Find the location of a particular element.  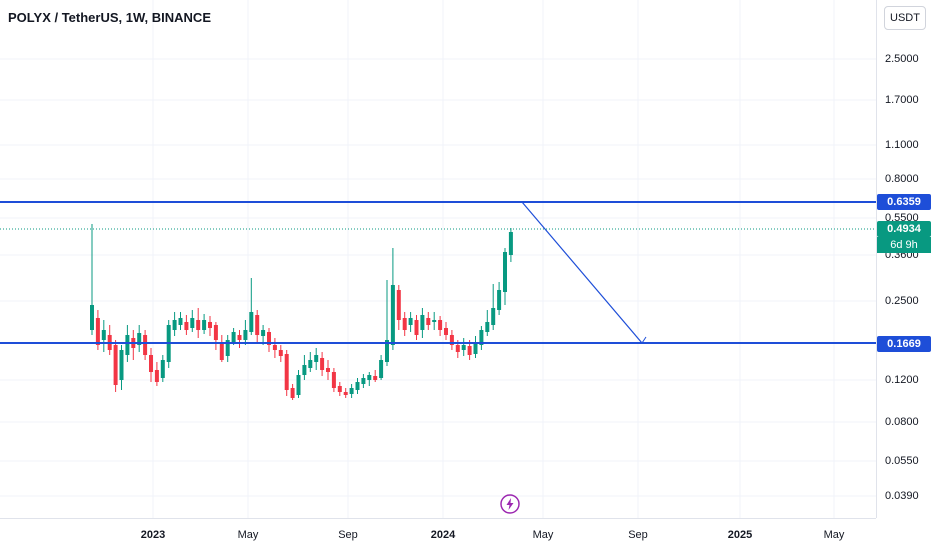

symbol-title: POLYX / TetherUS, 1W, BINANCE is located at coordinates (109, 17).